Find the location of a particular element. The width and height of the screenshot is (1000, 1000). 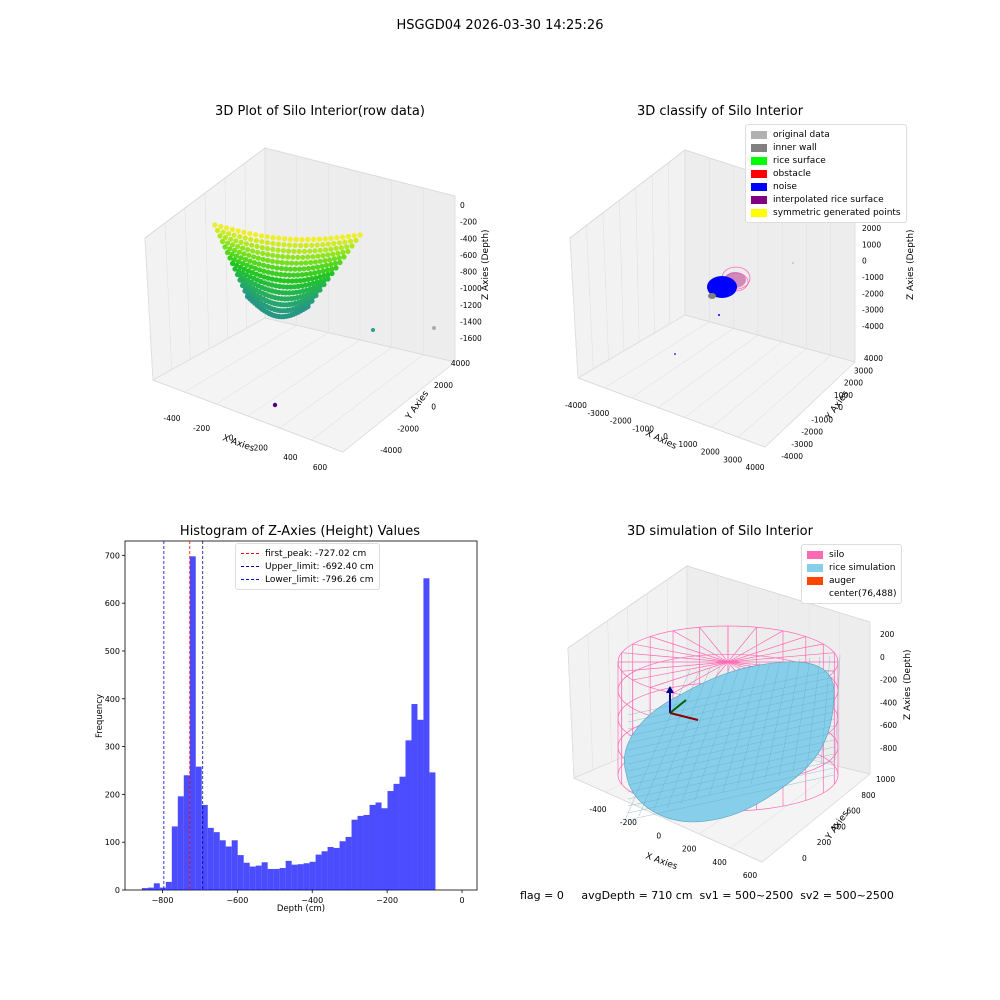

p2-z-ticks: 2000 1000 0 -1000 -2000 -3000 -4000 is located at coordinates (873, 277).